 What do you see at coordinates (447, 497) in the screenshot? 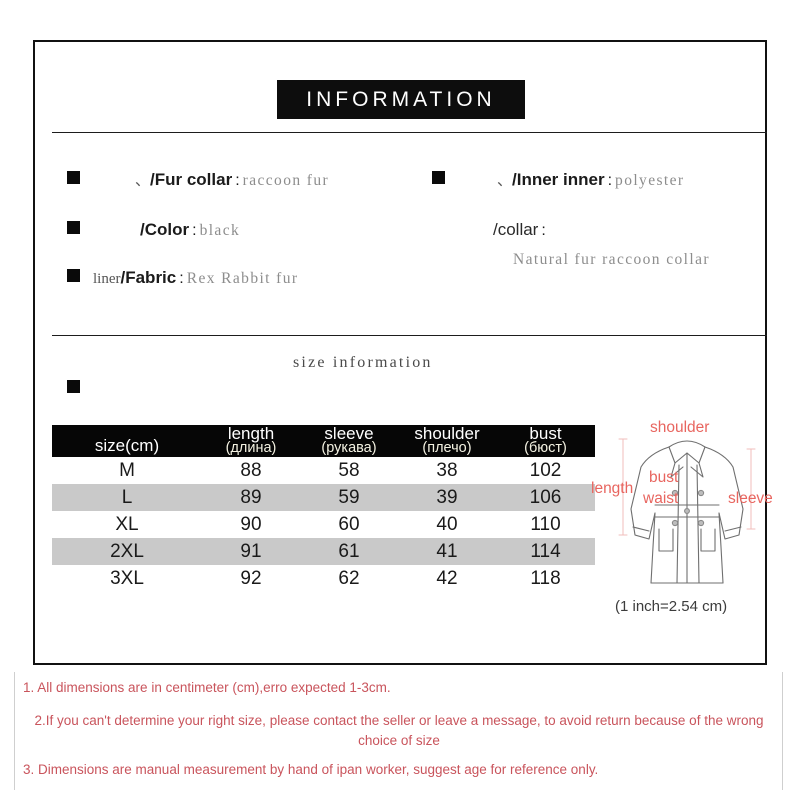
I see `cell-shoulder: 39` at bounding box center [447, 497].